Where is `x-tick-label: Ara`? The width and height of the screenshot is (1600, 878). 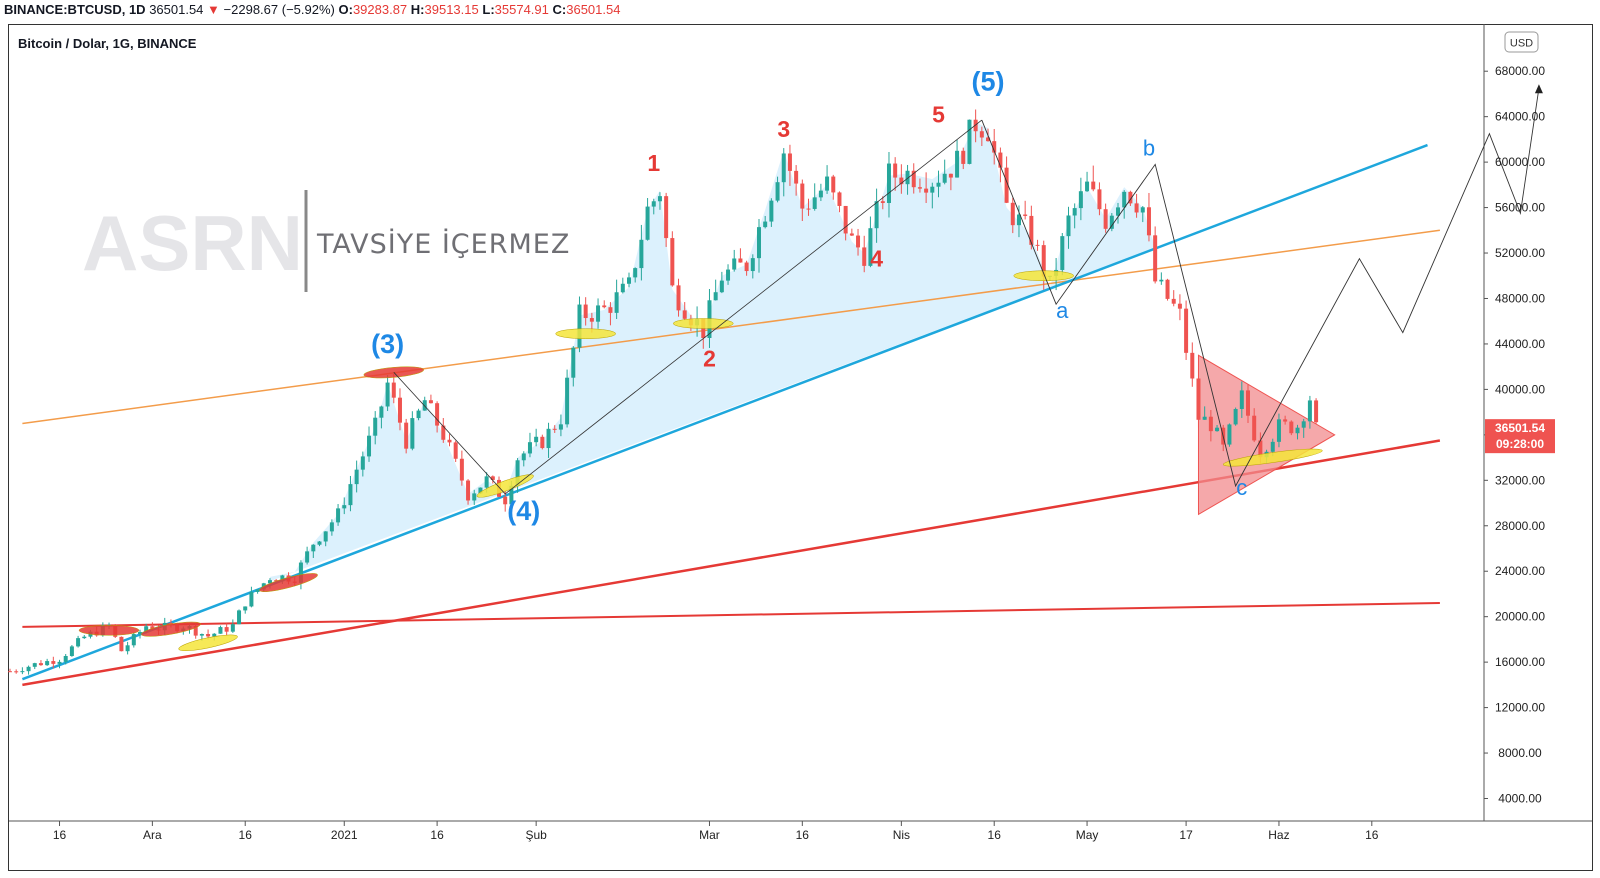 x-tick-label: Ara is located at coordinates (152, 835).